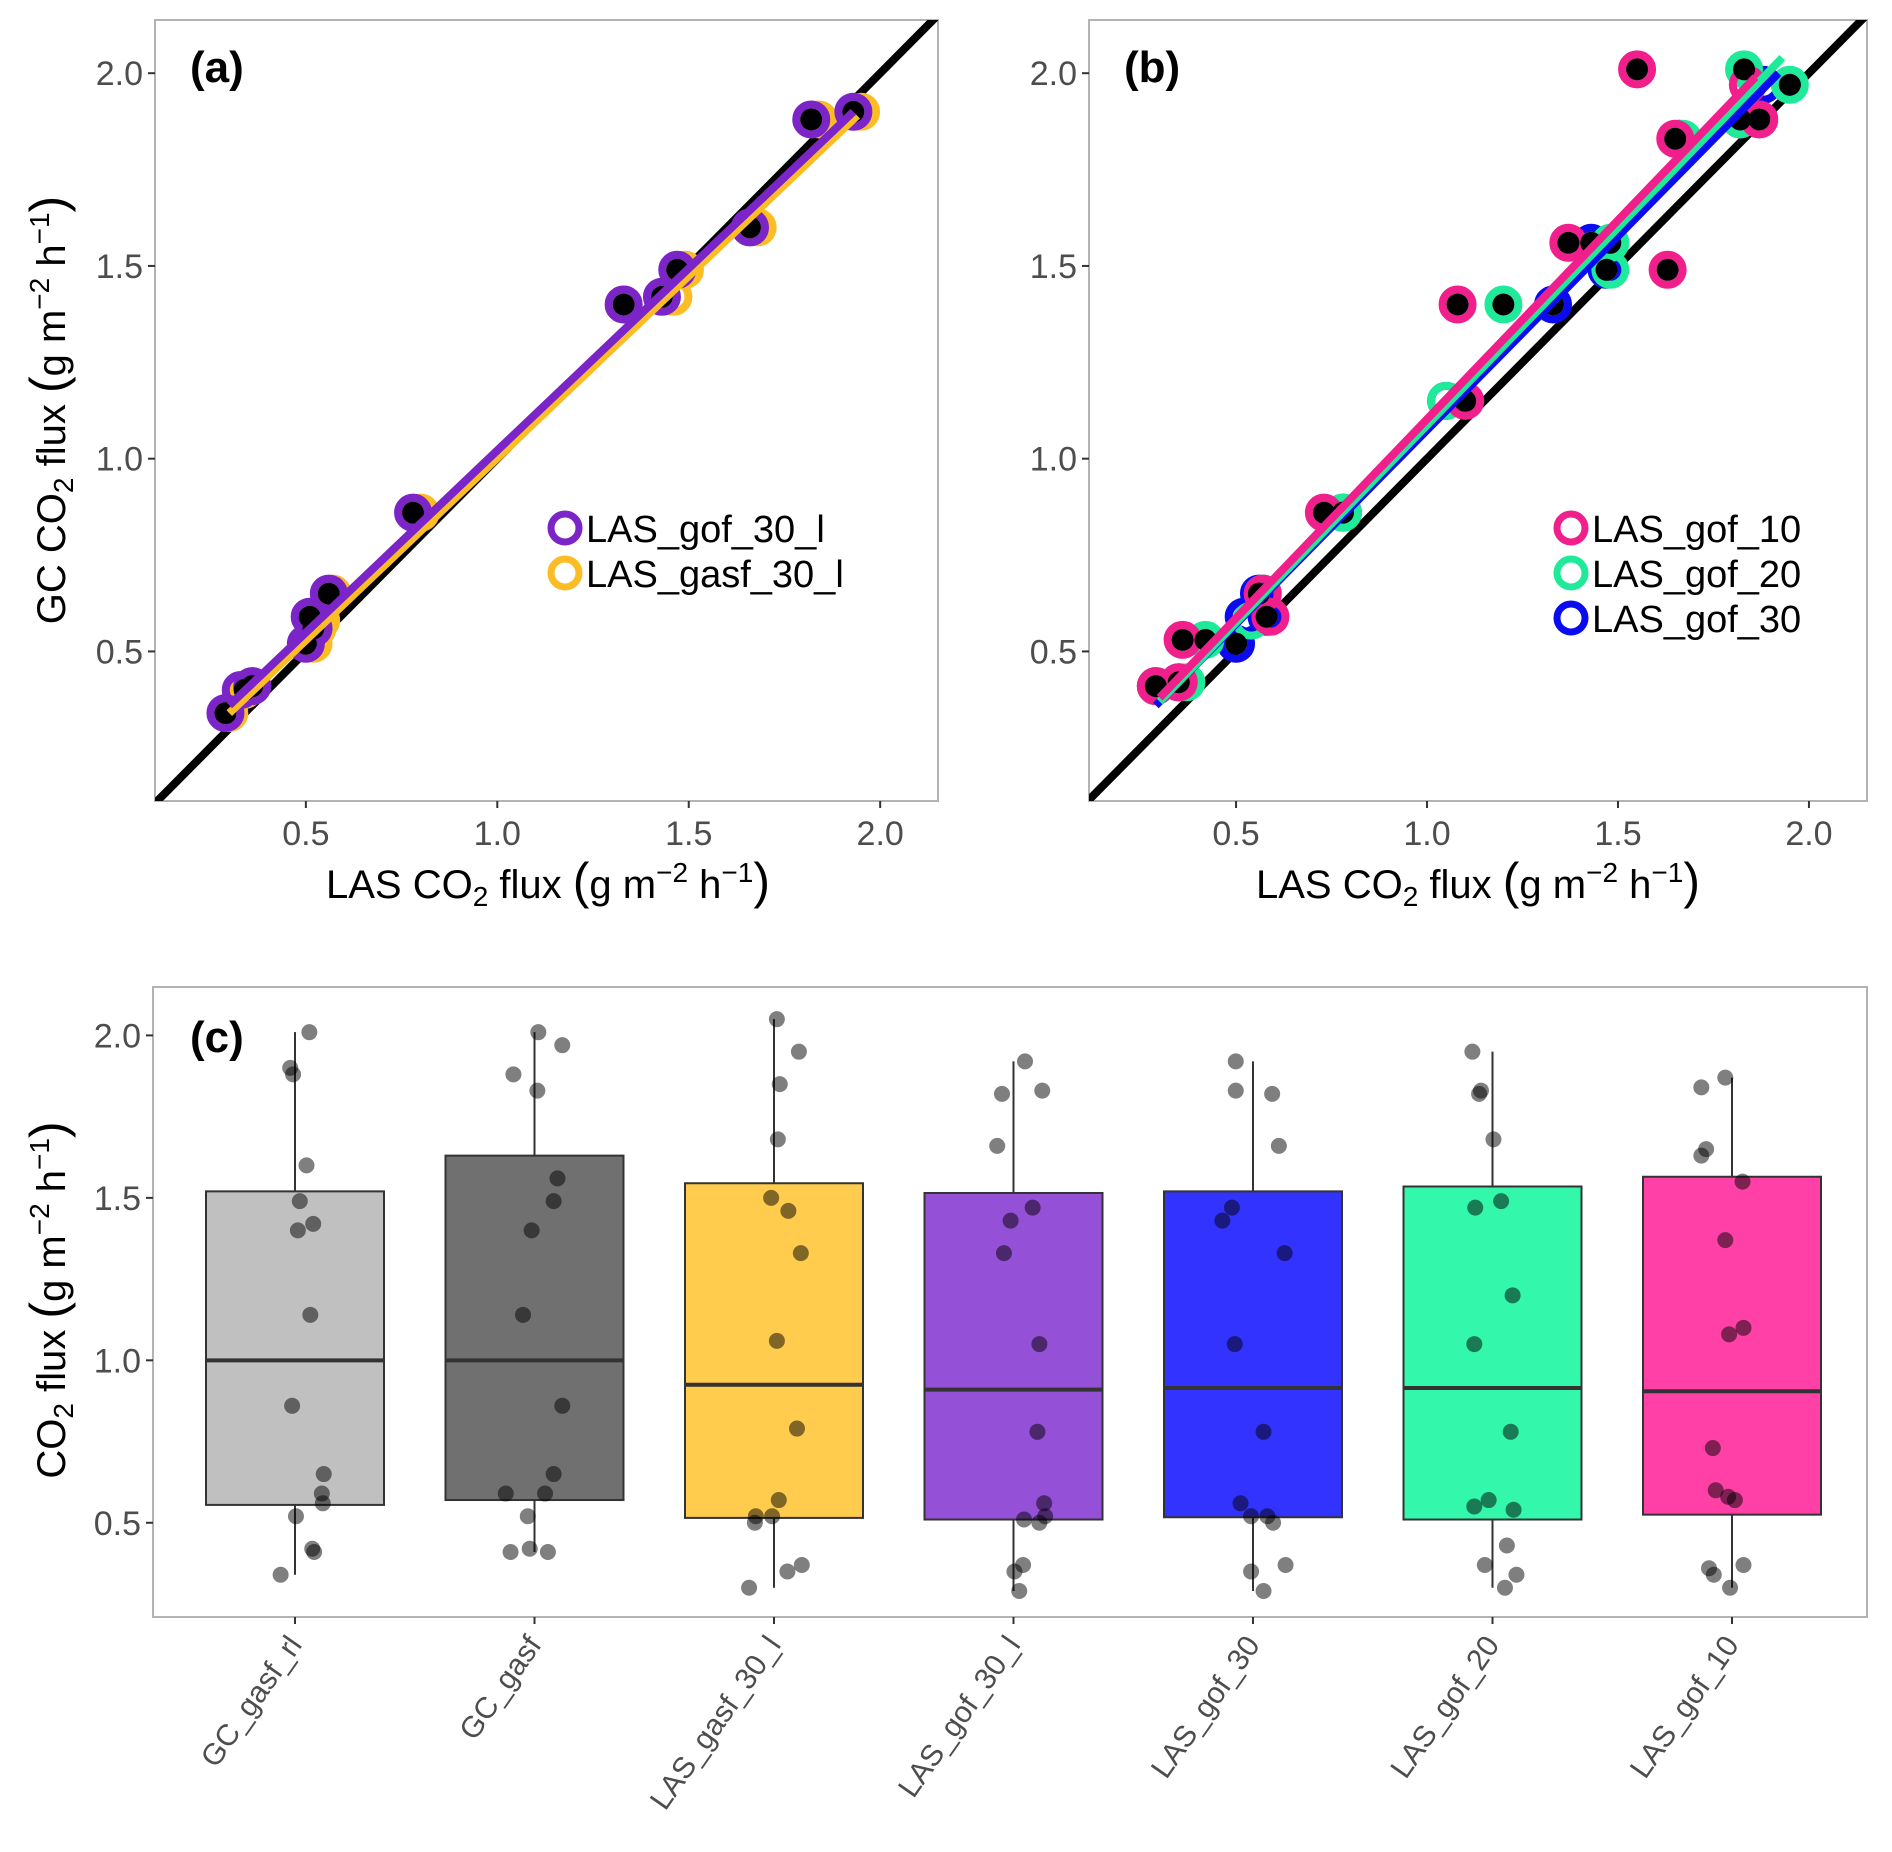  Describe the element at coordinates (1696, 620) in the screenshot. I see `legend-label-las-gof-30: LAS_gof_30` at that location.